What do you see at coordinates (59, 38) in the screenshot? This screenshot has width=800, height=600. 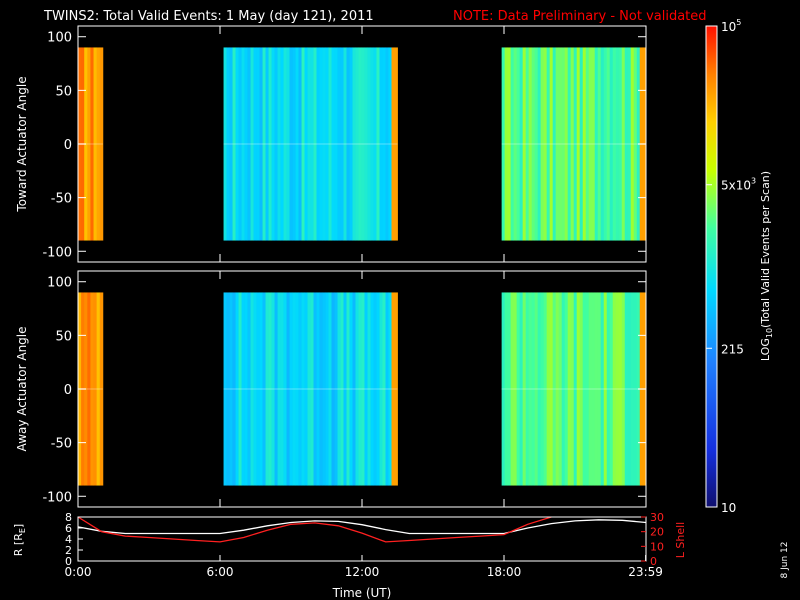 I see `toward-ytick-label: 100` at bounding box center [59, 38].